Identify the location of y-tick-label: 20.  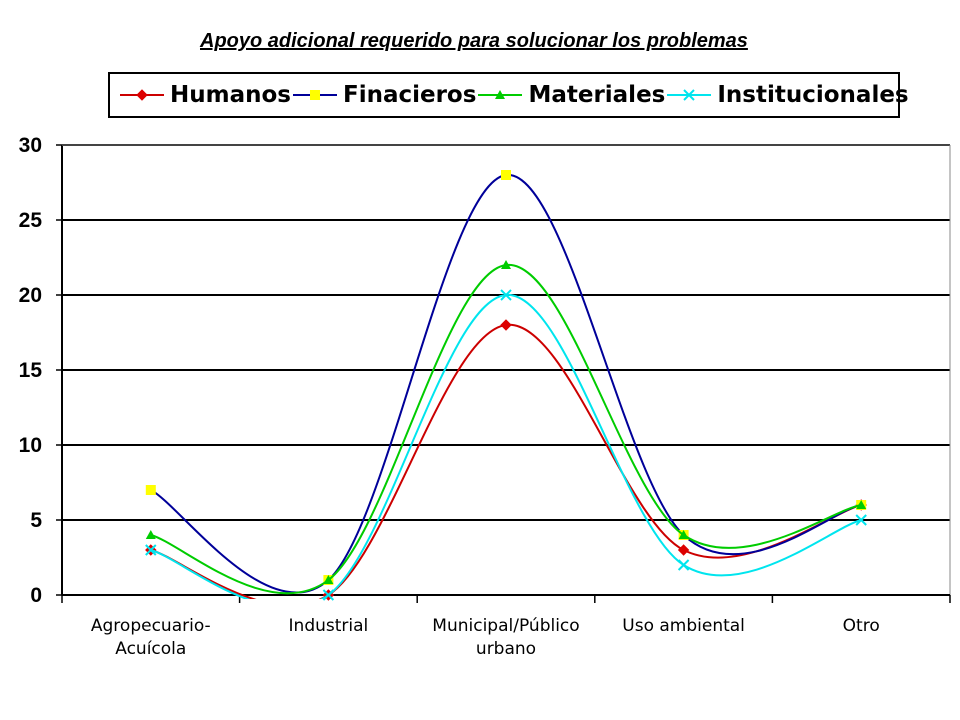
(30, 295).